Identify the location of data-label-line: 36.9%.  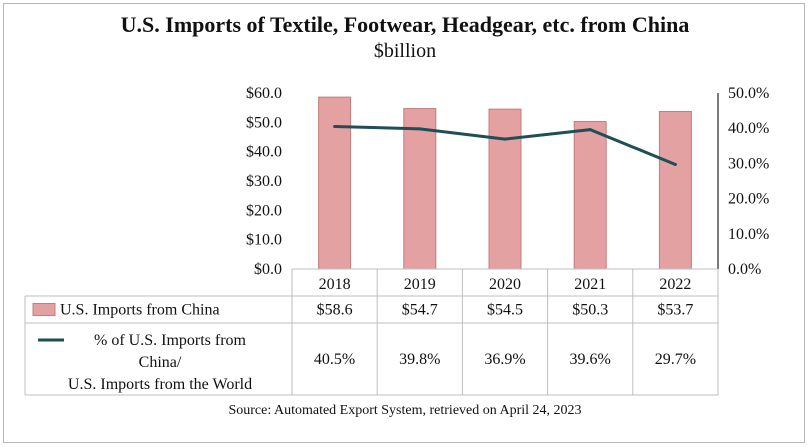
(504, 359).